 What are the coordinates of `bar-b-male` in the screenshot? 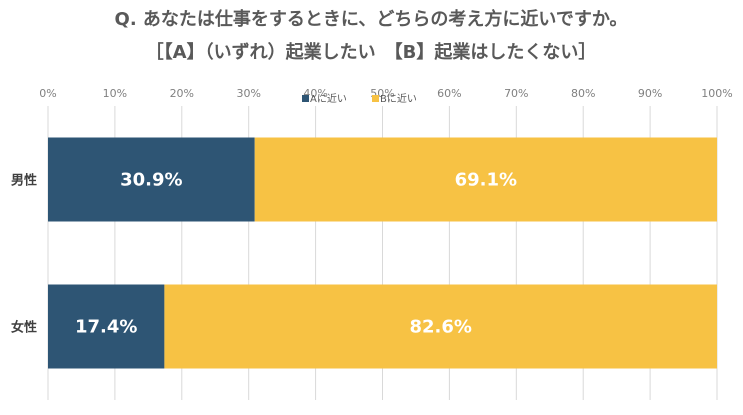 It's located at (485, 179).